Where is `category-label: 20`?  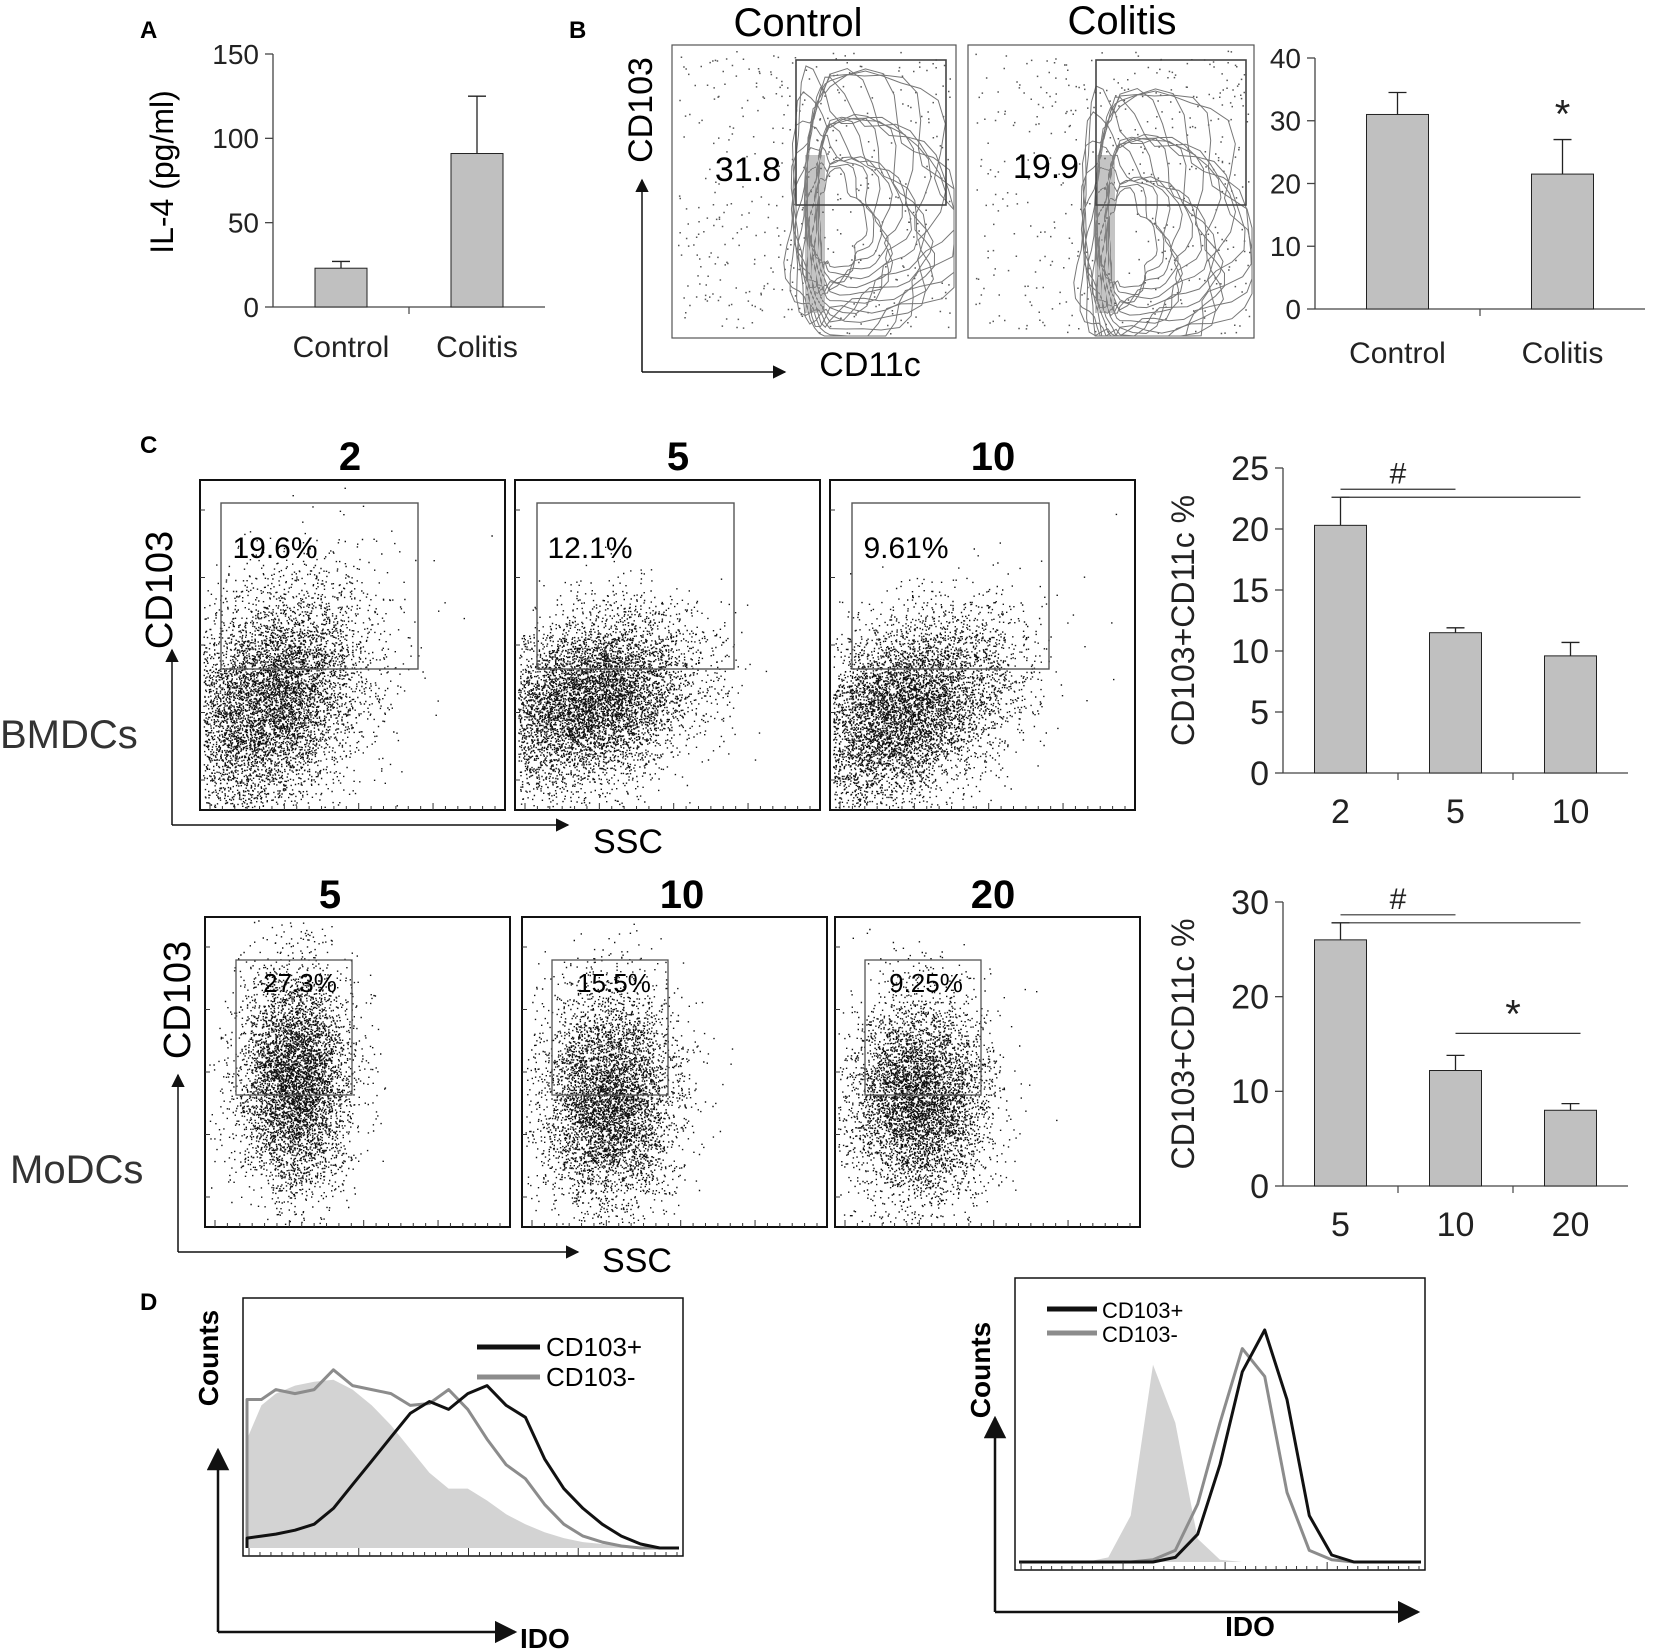
category-label: 20 is located at coordinates (1571, 1225).